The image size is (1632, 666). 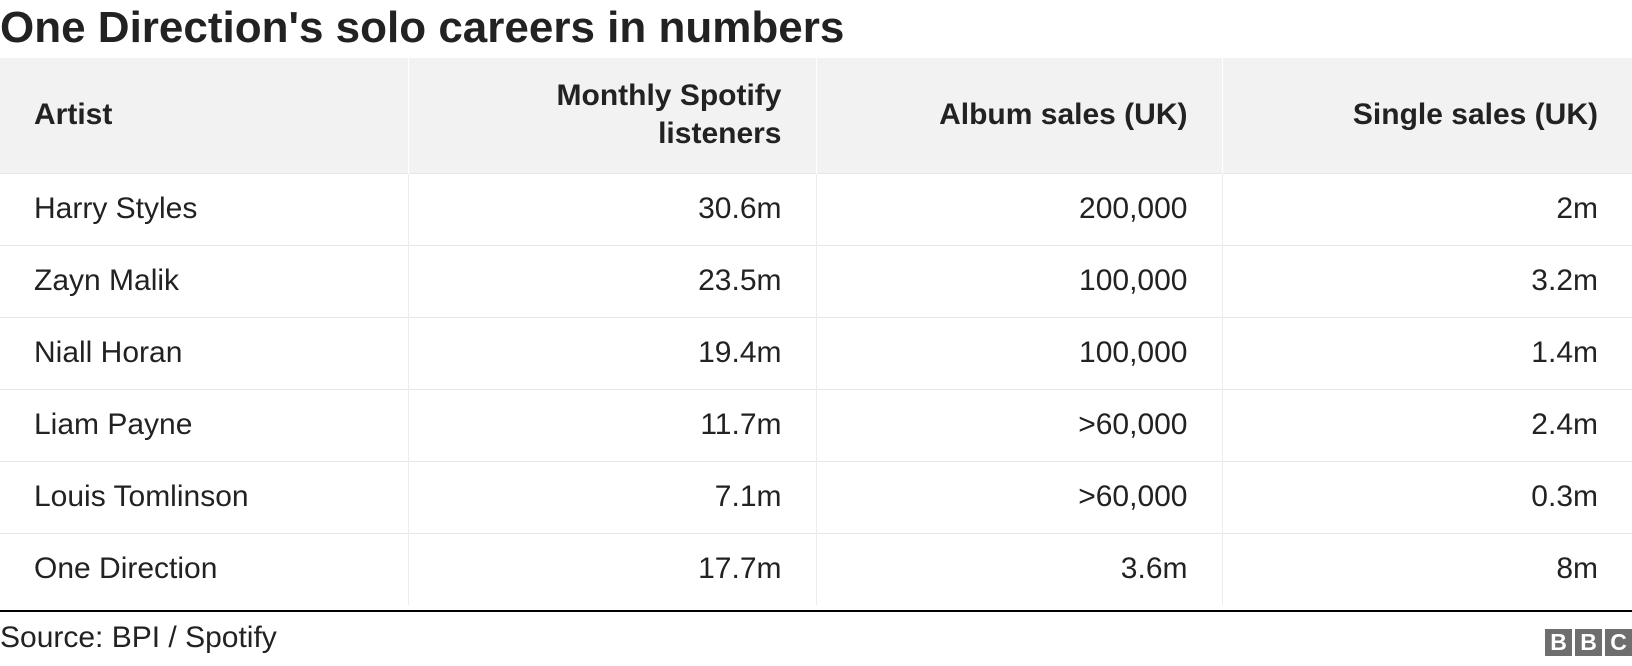 I want to click on column-header-single-sales: Single sales (UK), so click(x=1427, y=115).